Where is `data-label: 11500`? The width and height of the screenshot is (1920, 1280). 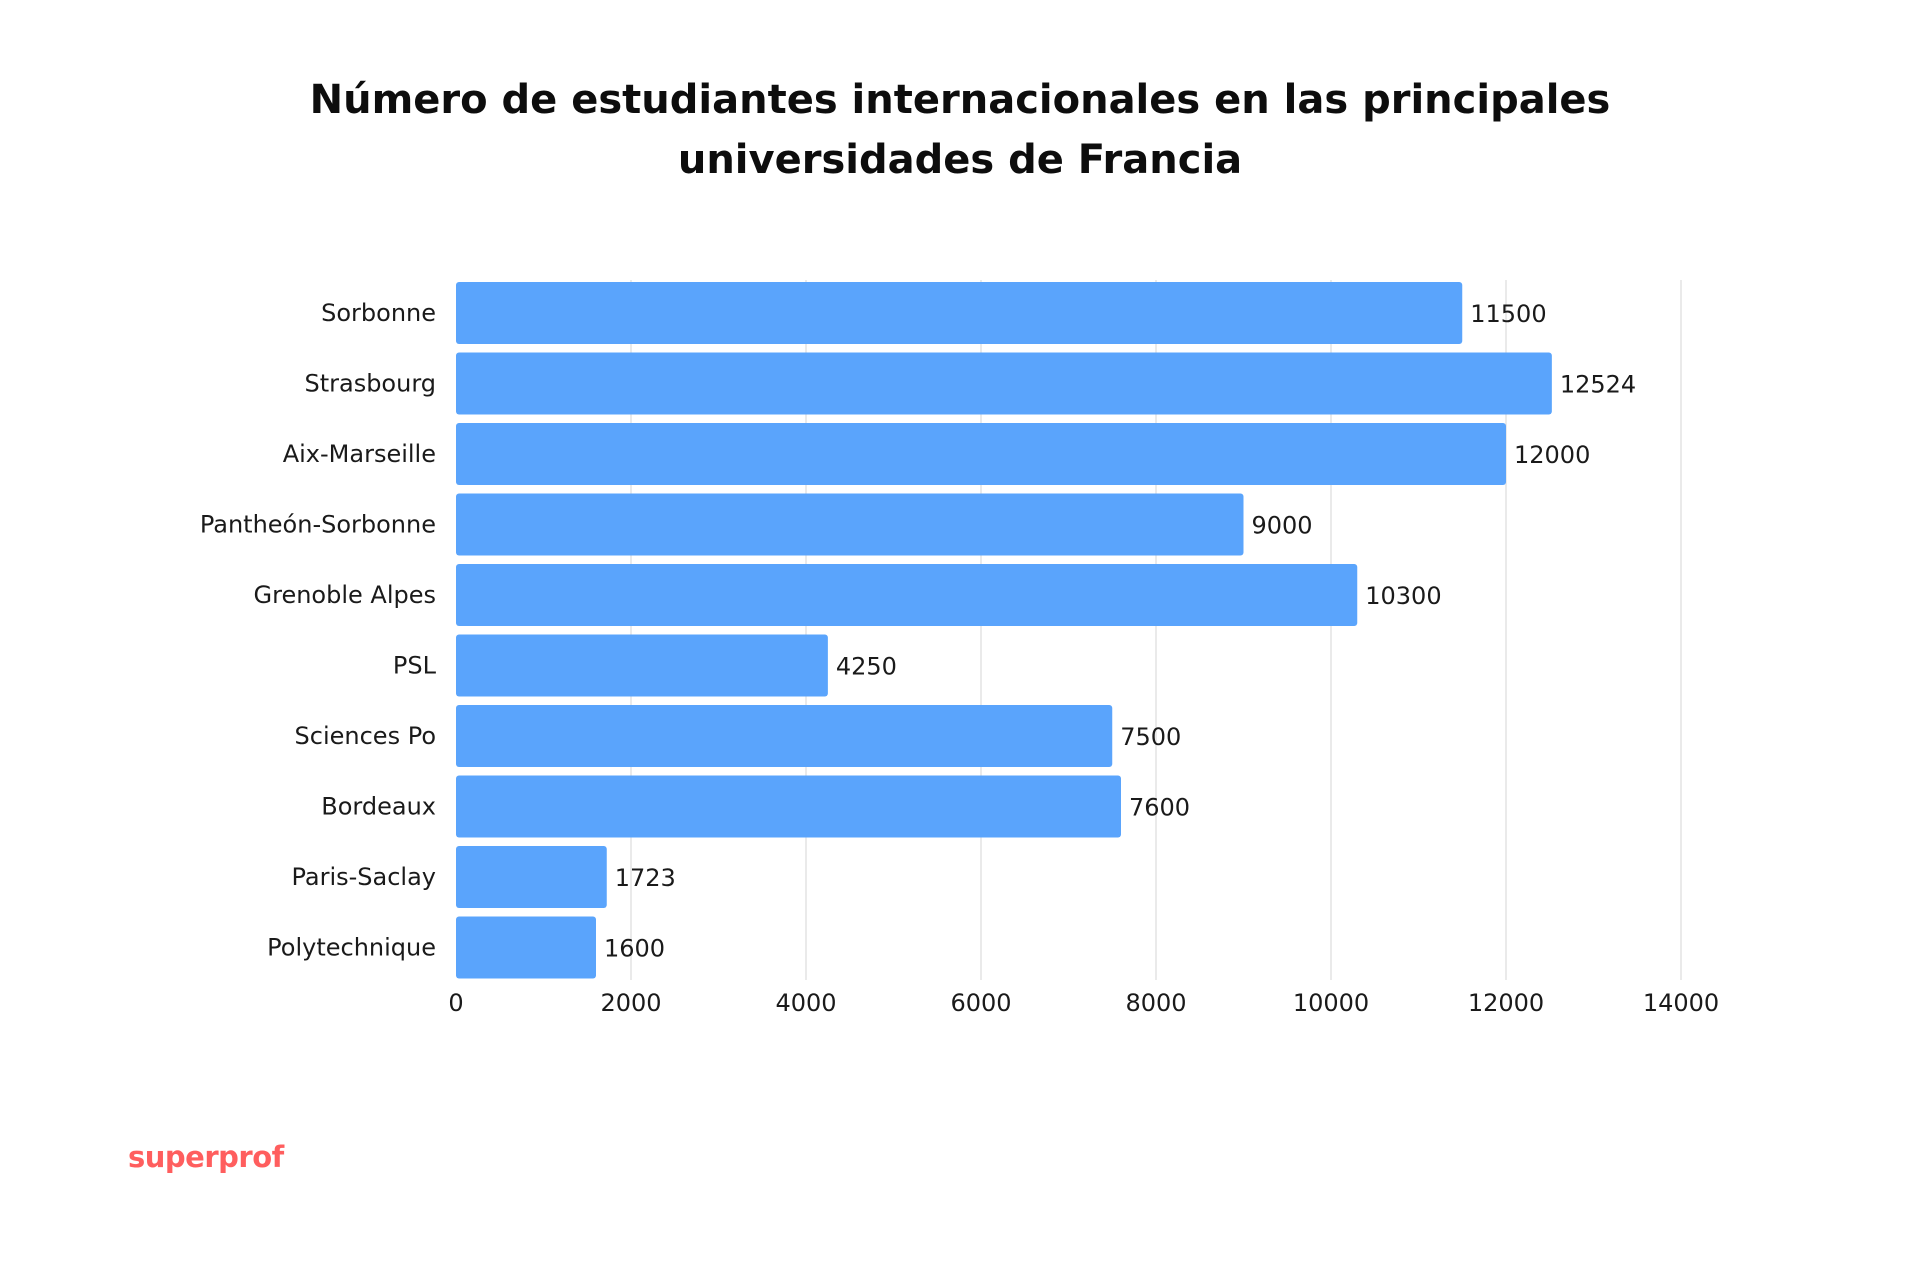 data-label: 11500 is located at coordinates (1508, 314).